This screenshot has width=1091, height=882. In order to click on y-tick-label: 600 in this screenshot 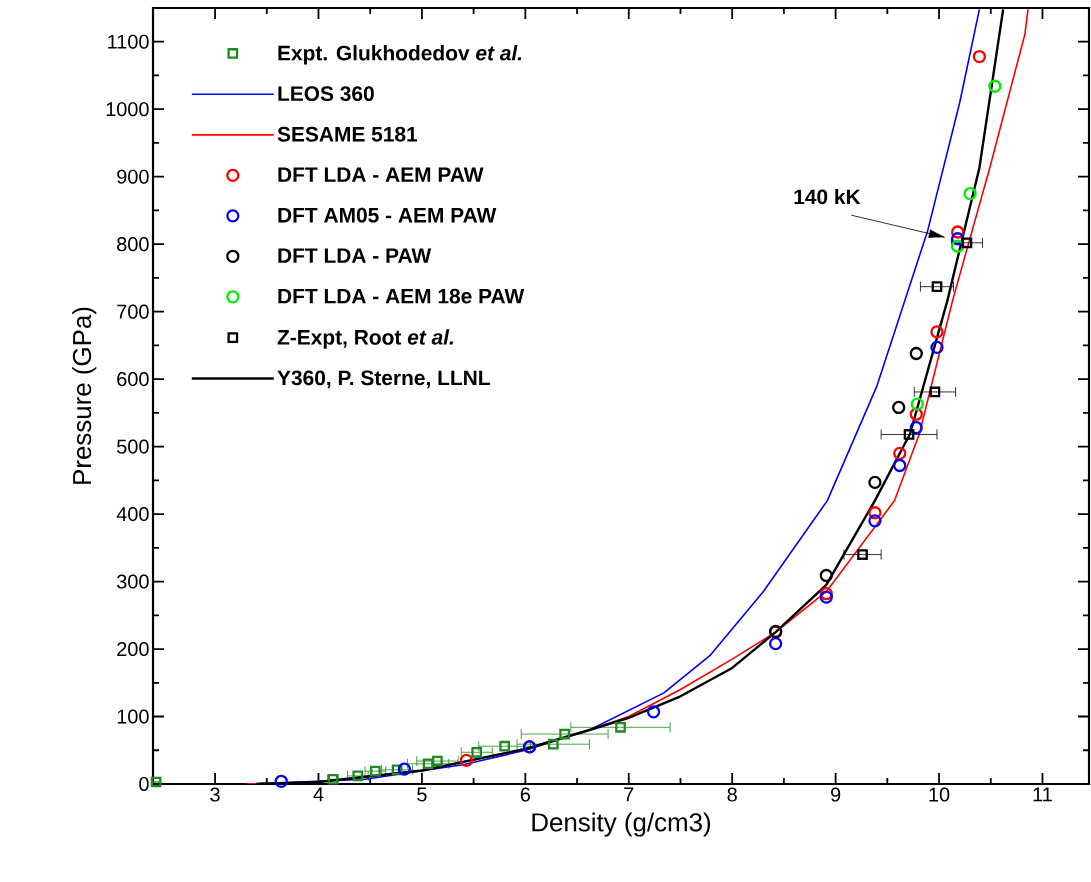, I will do `click(133, 379)`.